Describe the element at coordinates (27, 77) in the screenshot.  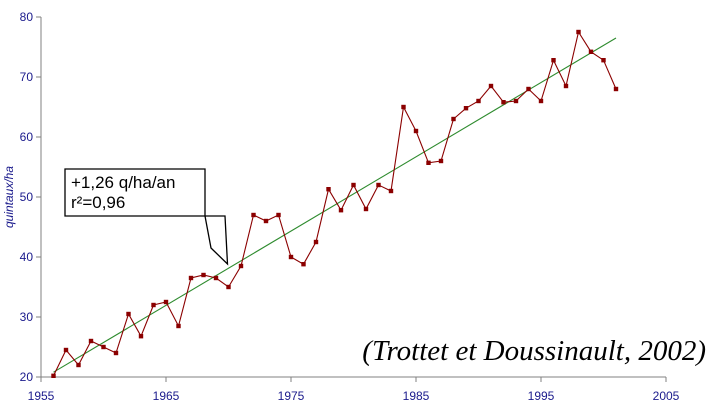
I see `y-tick-label: 70` at that location.